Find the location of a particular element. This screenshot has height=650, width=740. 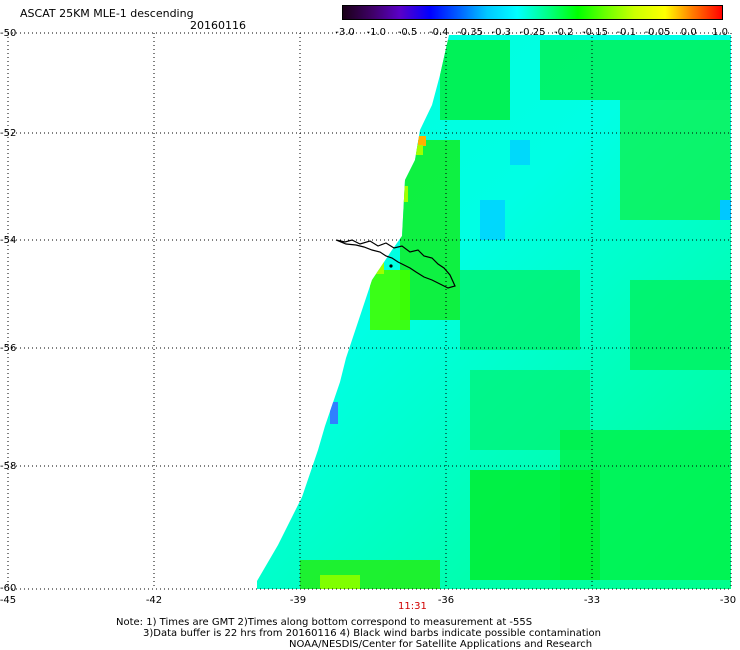

coastline is located at coordinates (395, 264).